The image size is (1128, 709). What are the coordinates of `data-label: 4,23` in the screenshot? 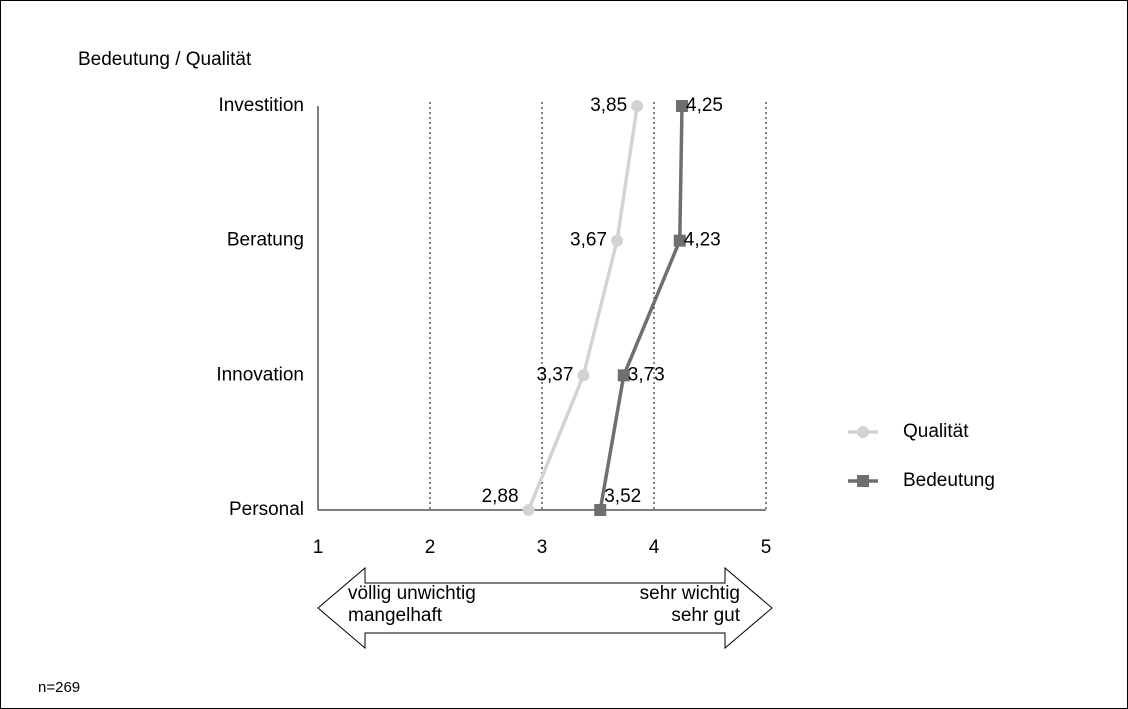 It's located at (702, 240).